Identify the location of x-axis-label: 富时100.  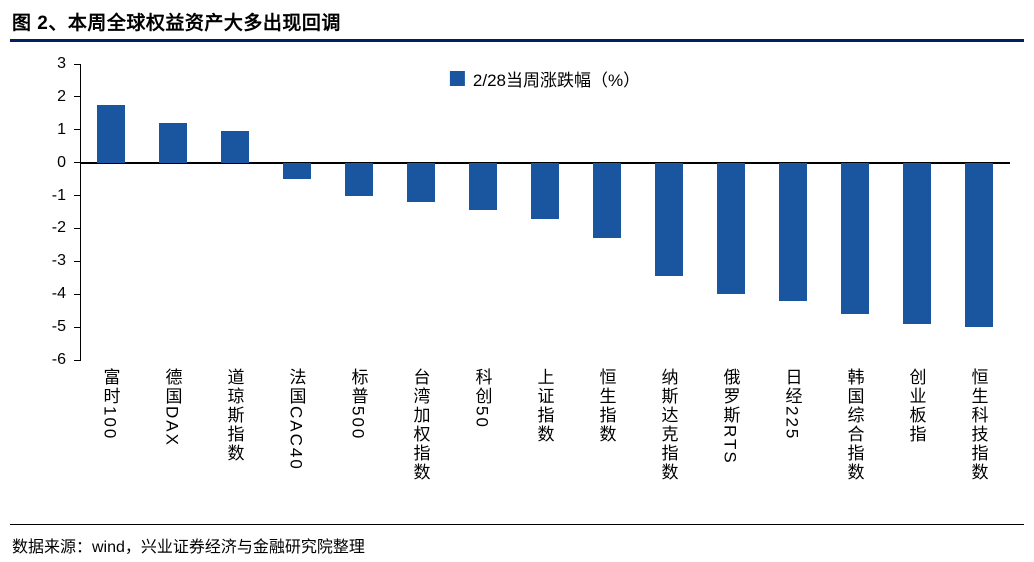
(110, 404).